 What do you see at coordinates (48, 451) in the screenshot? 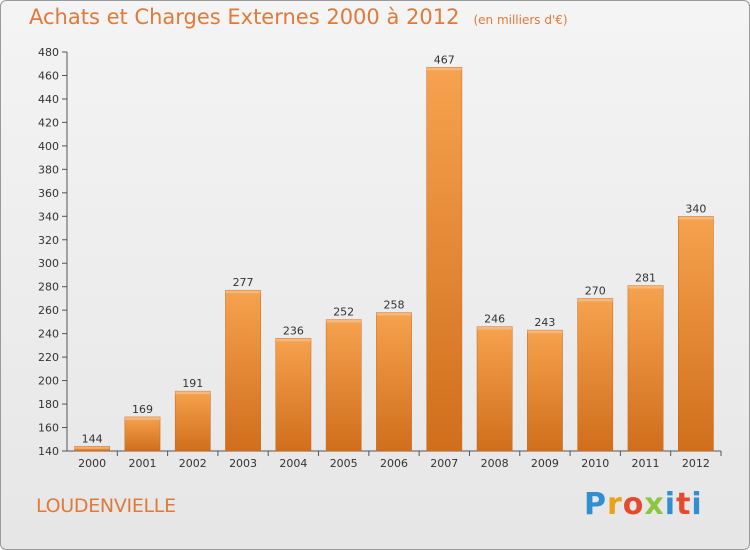
I see `y-tick-label: 140` at bounding box center [48, 451].